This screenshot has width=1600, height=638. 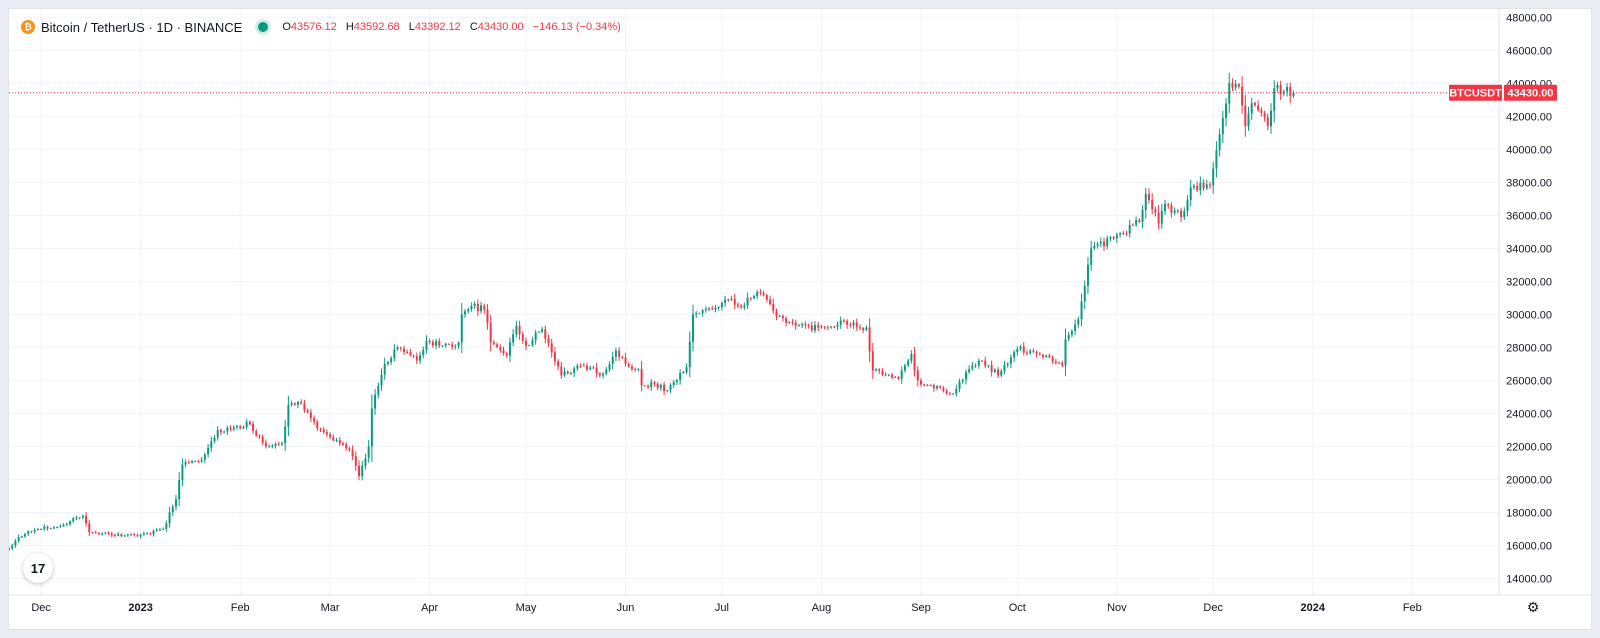 I want to click on settings-gear-icon: ⚙, so click(x=1533, y=607).